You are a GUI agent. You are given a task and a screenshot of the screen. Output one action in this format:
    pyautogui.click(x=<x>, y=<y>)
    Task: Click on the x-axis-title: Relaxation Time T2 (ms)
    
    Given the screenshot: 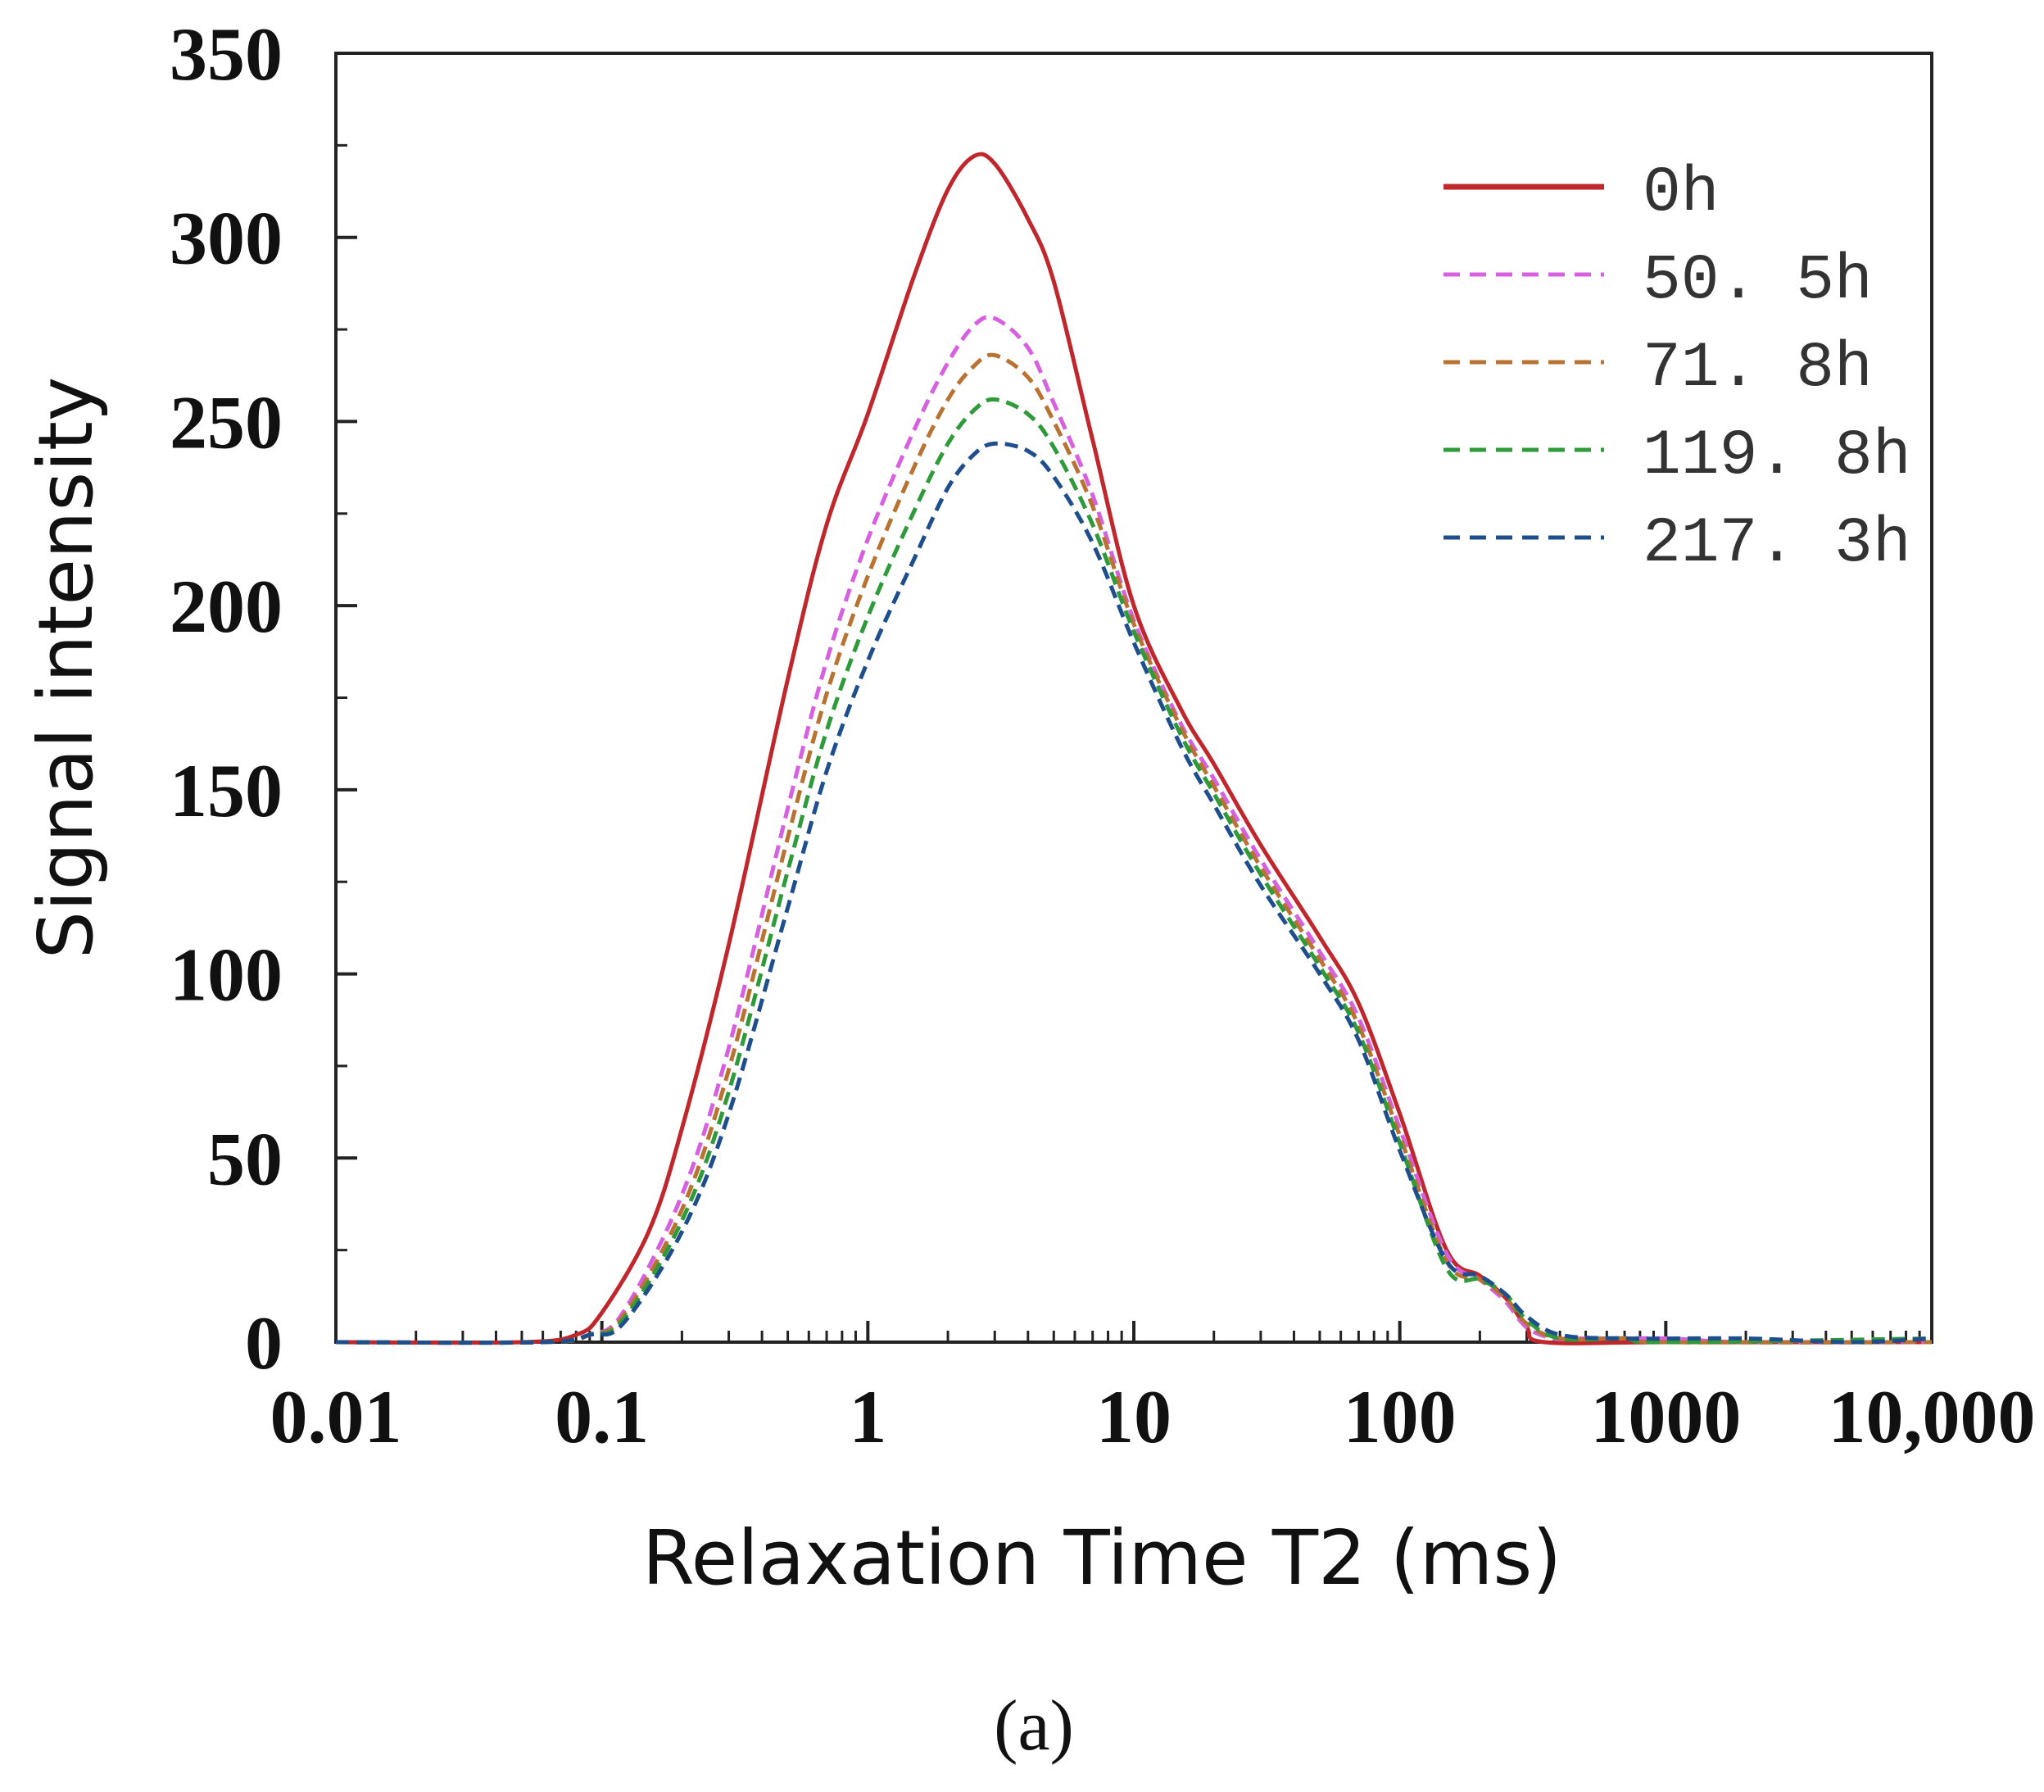 What is the action you would take?
    pyautogui.click(x=1101, y=1558)
    